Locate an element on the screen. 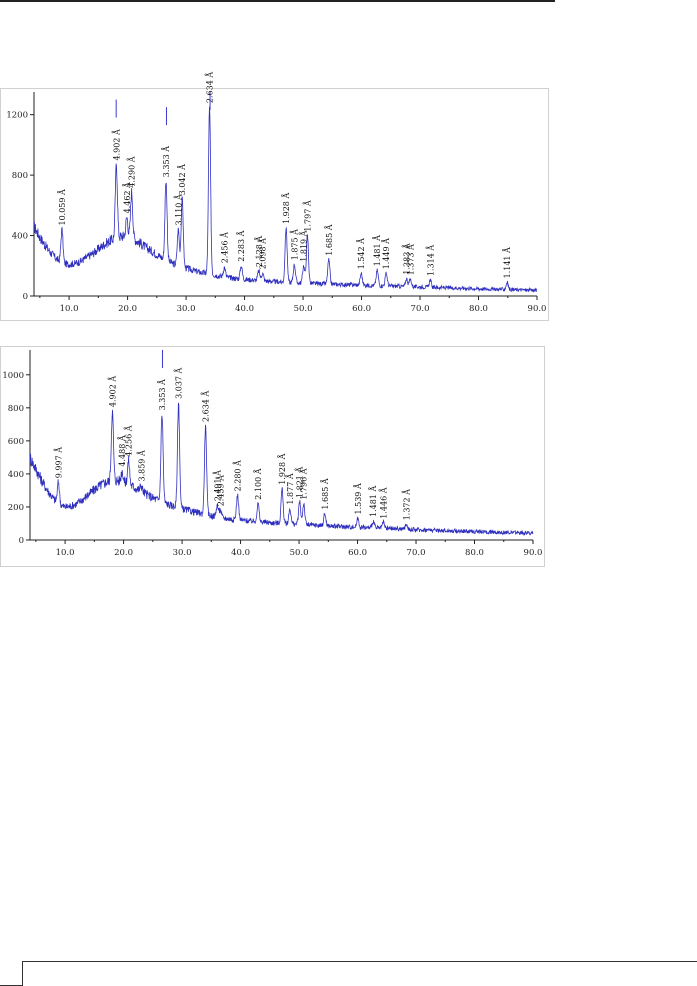 The image size is (697, 986). footer-rule is located at coordinates (359, 961).